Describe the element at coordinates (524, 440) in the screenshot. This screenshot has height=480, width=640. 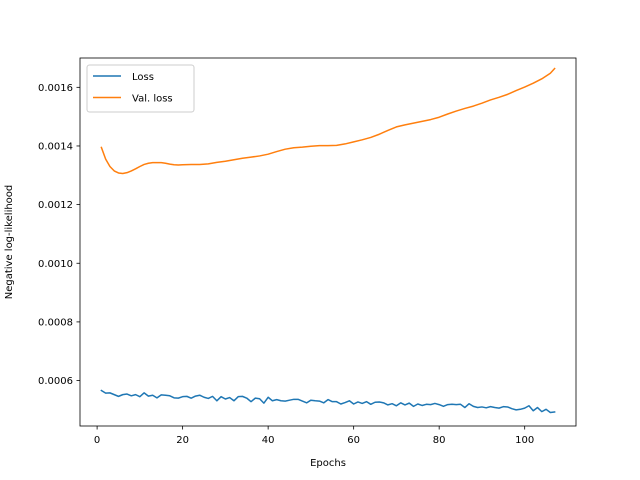
I see `x-tick-label: 100` at that location.